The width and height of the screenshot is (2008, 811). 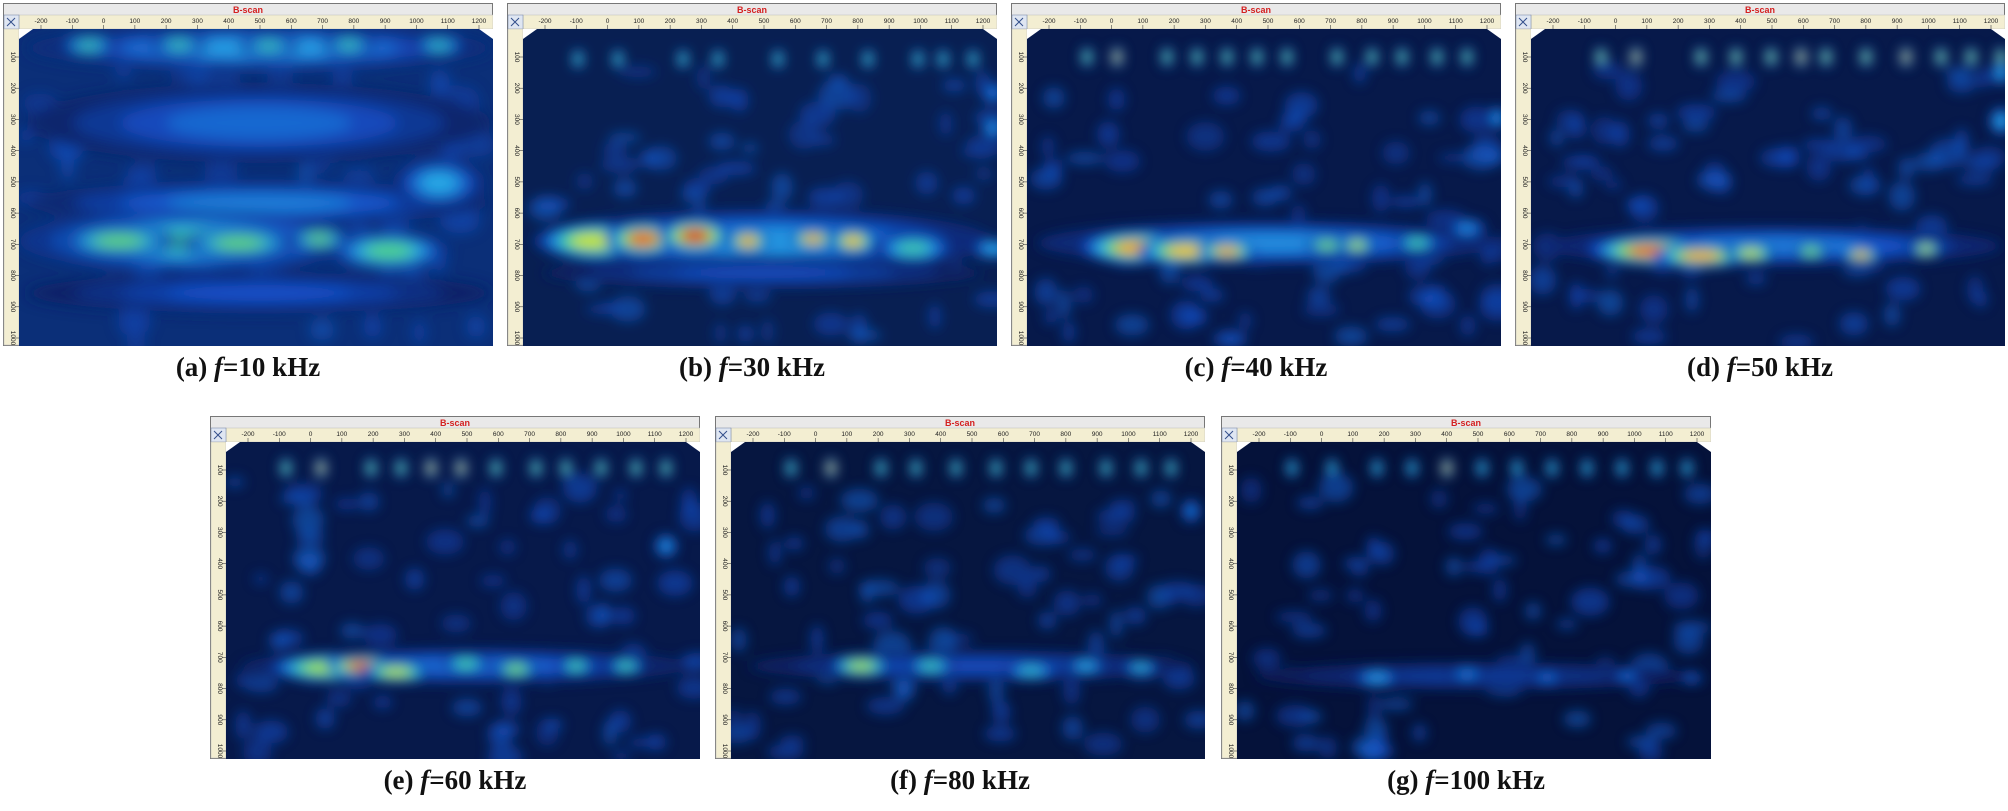 I want to click on caption-c: (c) f=40 kHz, so click(x=1256, y=367).